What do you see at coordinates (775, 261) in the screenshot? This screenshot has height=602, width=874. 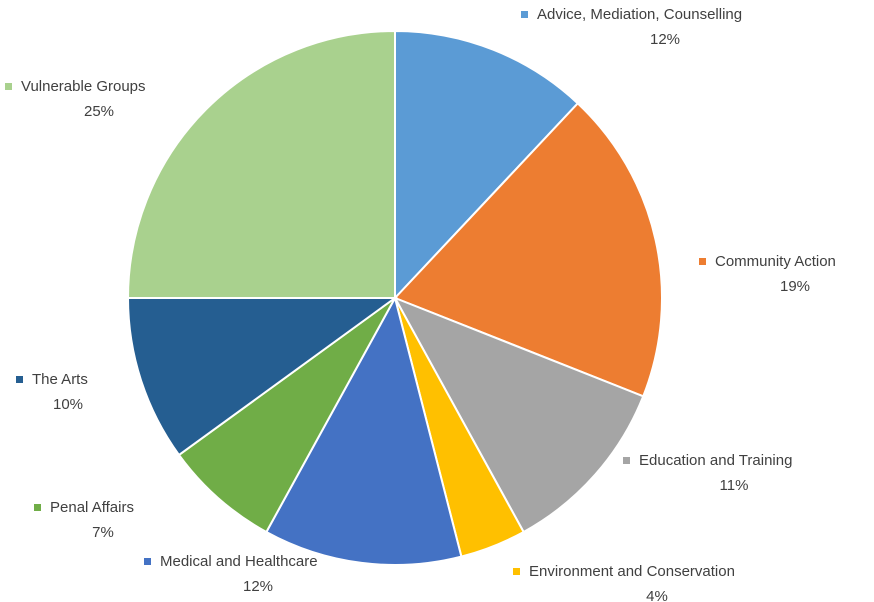 I see `slice-label: Community Action` at bounding box center [775, 261].